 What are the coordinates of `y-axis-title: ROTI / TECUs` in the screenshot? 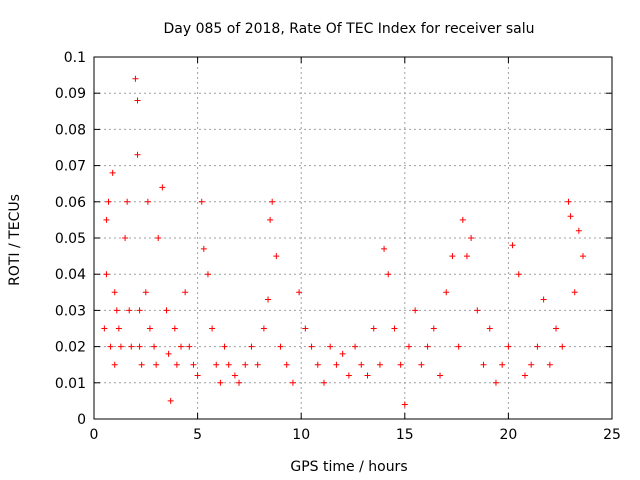 It's located at (15, 240).